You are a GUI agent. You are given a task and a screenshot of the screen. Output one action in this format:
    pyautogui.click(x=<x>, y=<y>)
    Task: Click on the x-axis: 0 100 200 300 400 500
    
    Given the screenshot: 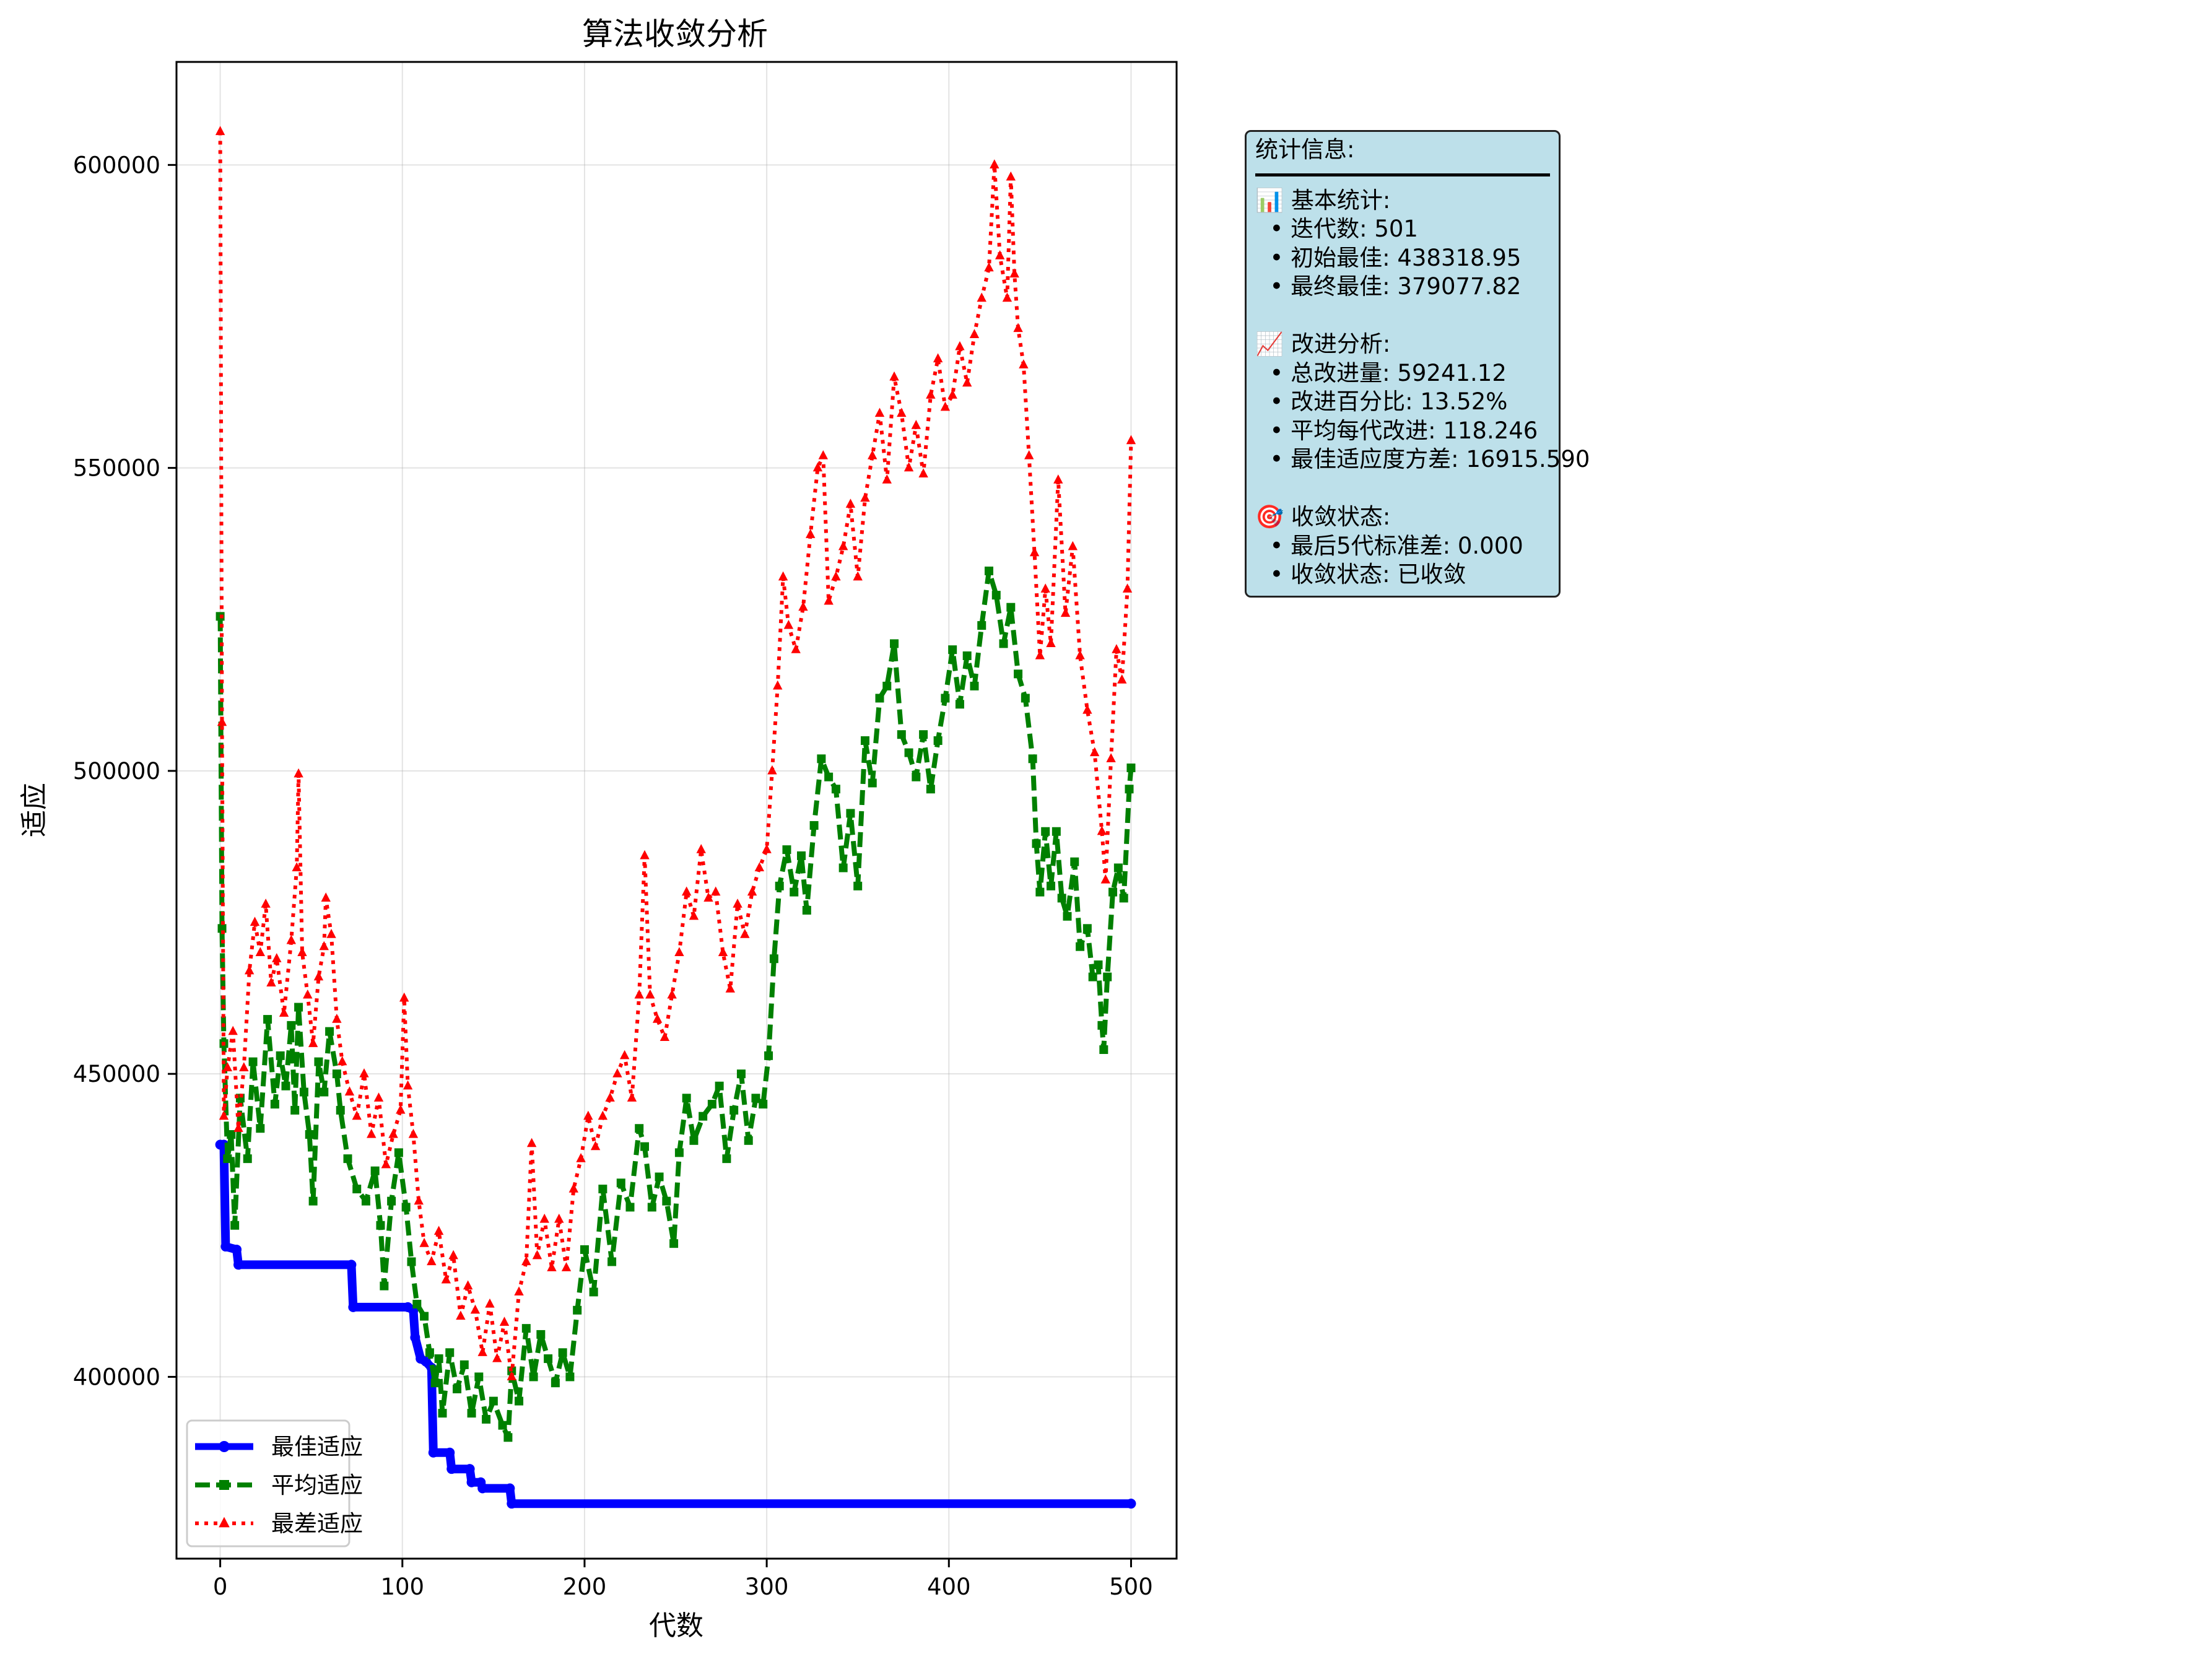 What is the action you would take?
    pyautogui.click(x=683, y=1579)
    